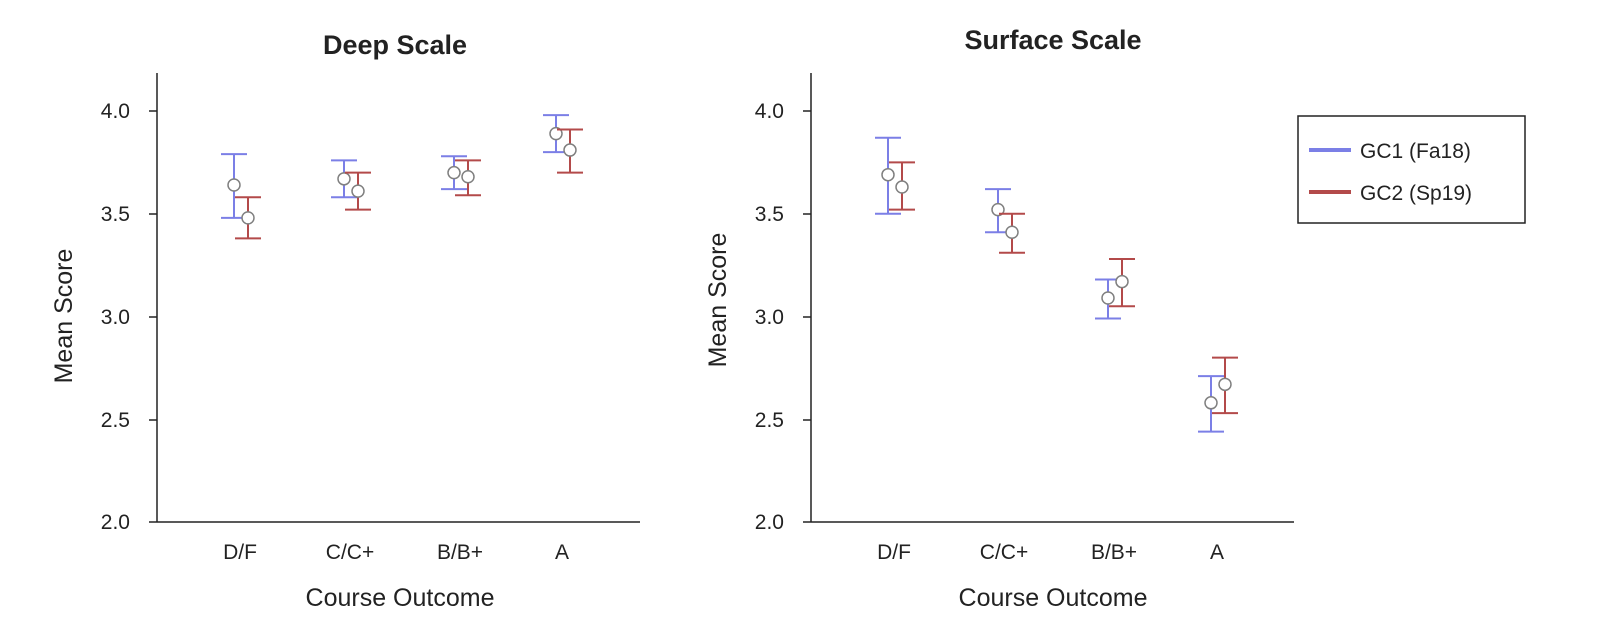  What do you see at coordinates (395, 45) in the screenshot?
I see `chart-title: Deep Scale` at bounding box center [395, 45].